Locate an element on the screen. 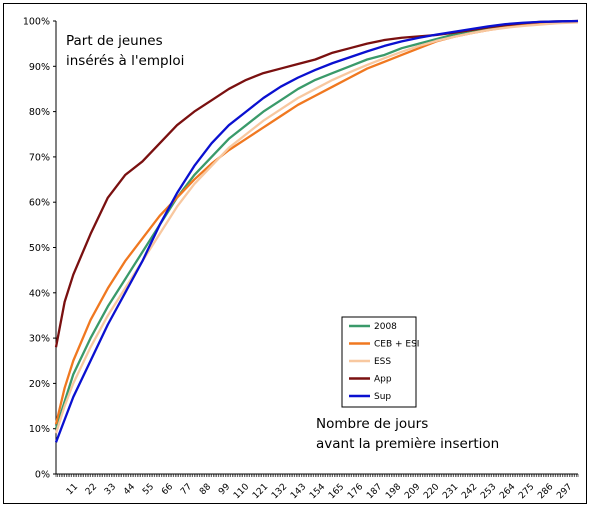 This screenshot has width=592, height=509. x-tick-label: 220 is located at coordinates (431, 491).